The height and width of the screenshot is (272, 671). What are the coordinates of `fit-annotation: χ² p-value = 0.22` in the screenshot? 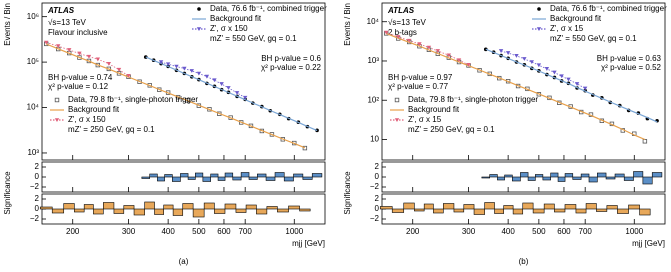 It's located at (291, 67).